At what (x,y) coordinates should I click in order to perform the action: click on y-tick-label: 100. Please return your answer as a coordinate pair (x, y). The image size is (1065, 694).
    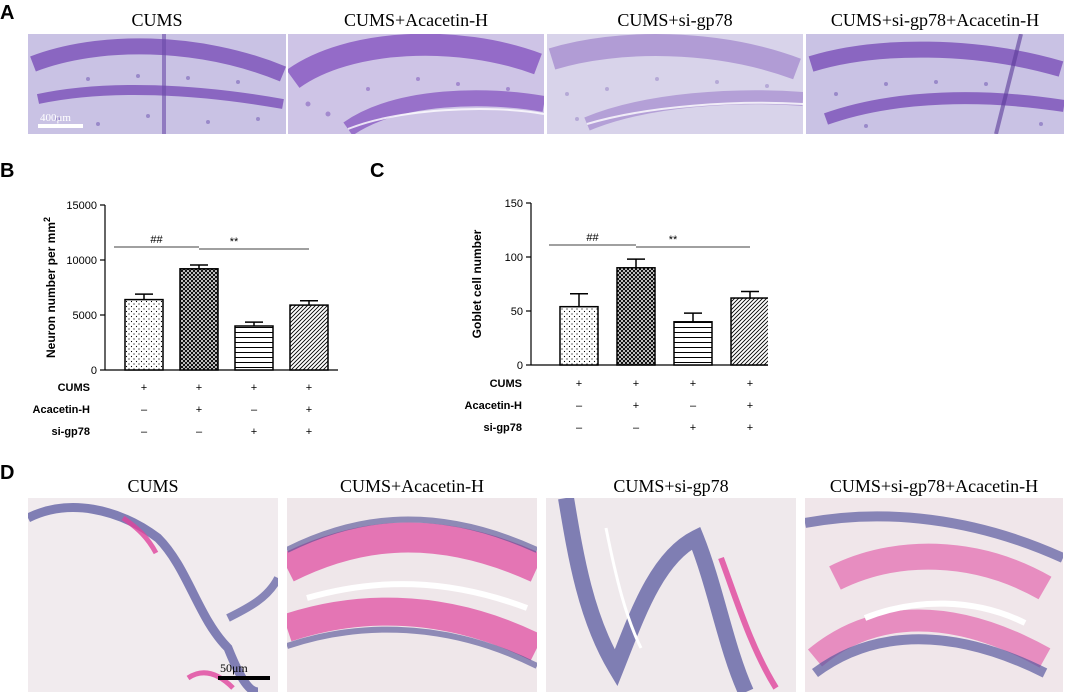
    Looking at the image, I should click on (514, 258).